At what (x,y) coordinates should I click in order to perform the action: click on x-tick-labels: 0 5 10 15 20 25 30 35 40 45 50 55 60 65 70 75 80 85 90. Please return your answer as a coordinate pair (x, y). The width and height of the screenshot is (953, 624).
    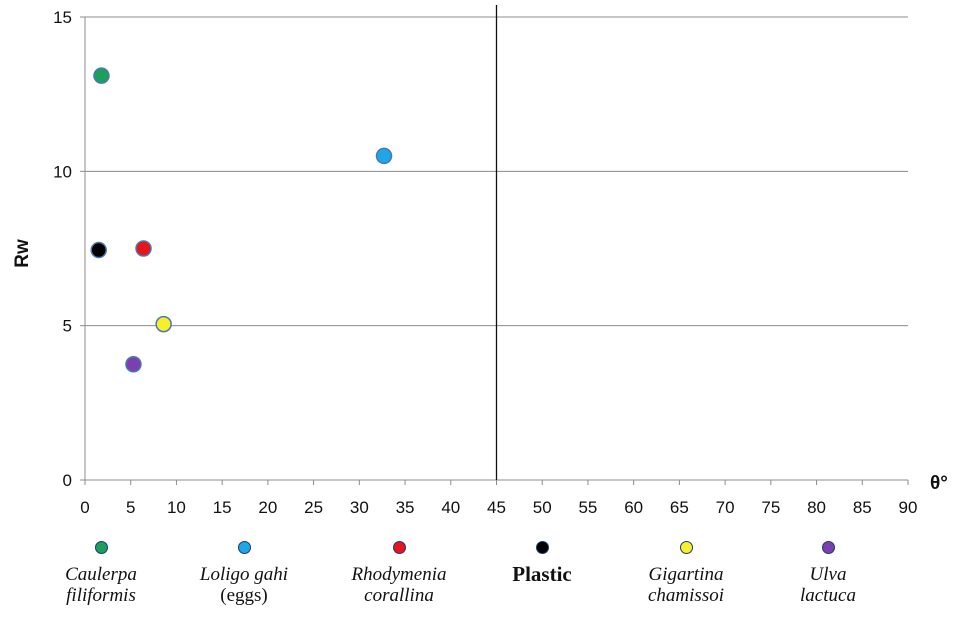
    Looking at the image, I should click on (498, 507).